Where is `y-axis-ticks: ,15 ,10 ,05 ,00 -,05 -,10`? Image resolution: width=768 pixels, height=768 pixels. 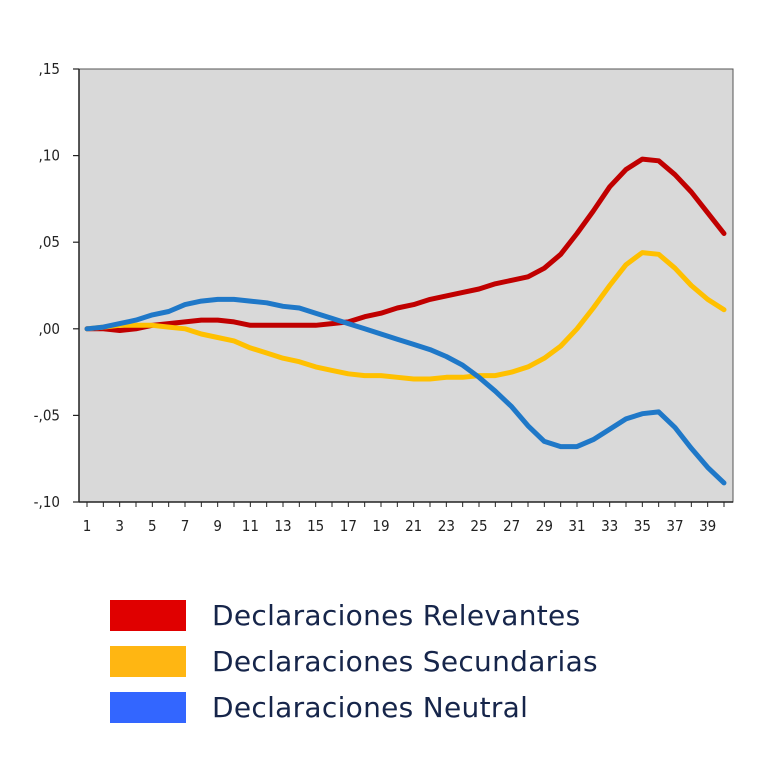
y-axis-ticks: ,15 ,10 ,05 ,00 -,05 -,10 is located at coordinates (56, 285).